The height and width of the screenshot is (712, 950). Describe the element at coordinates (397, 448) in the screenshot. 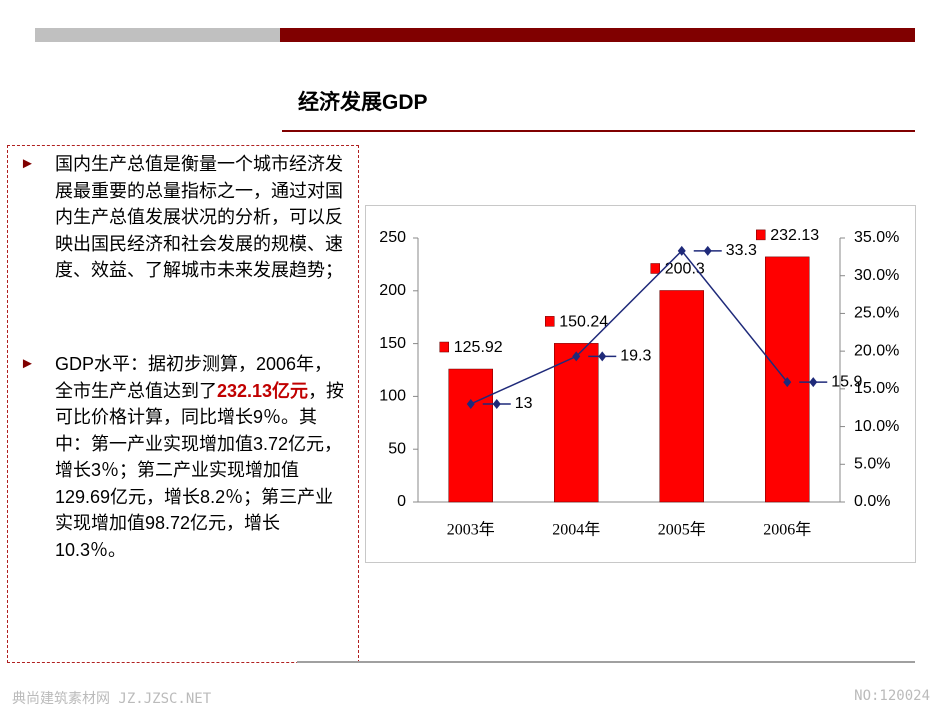

I see `y-tick-label: 50` at that location.